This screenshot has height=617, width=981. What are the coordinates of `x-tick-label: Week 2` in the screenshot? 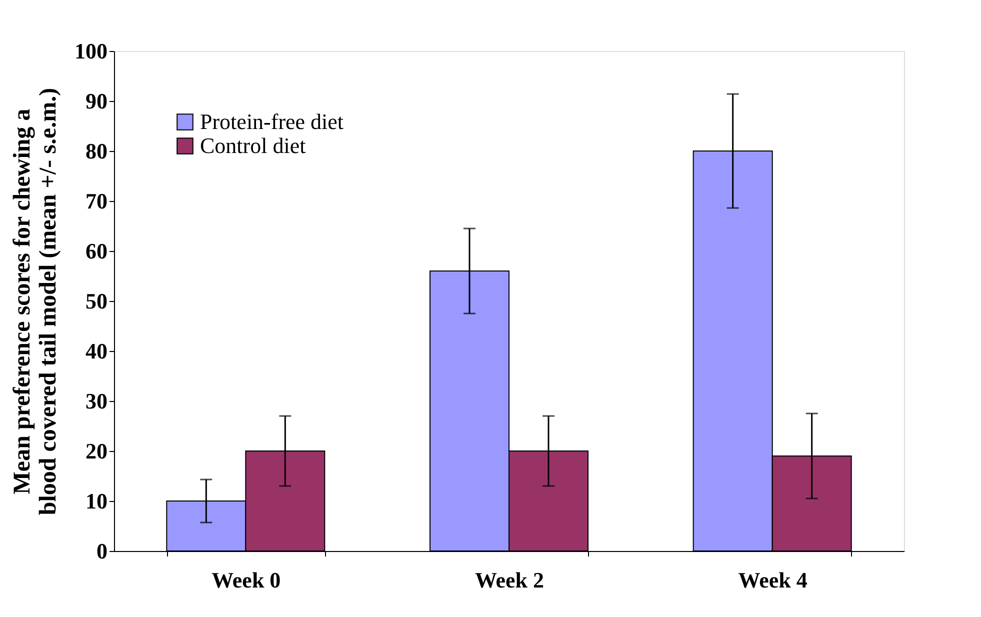 It's located at (509, 580).